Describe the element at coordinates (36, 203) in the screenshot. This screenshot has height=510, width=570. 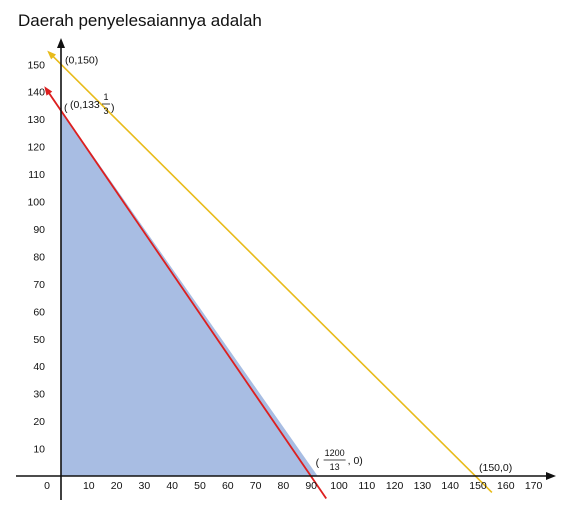
I see `y-tick-label: 100` at that location.